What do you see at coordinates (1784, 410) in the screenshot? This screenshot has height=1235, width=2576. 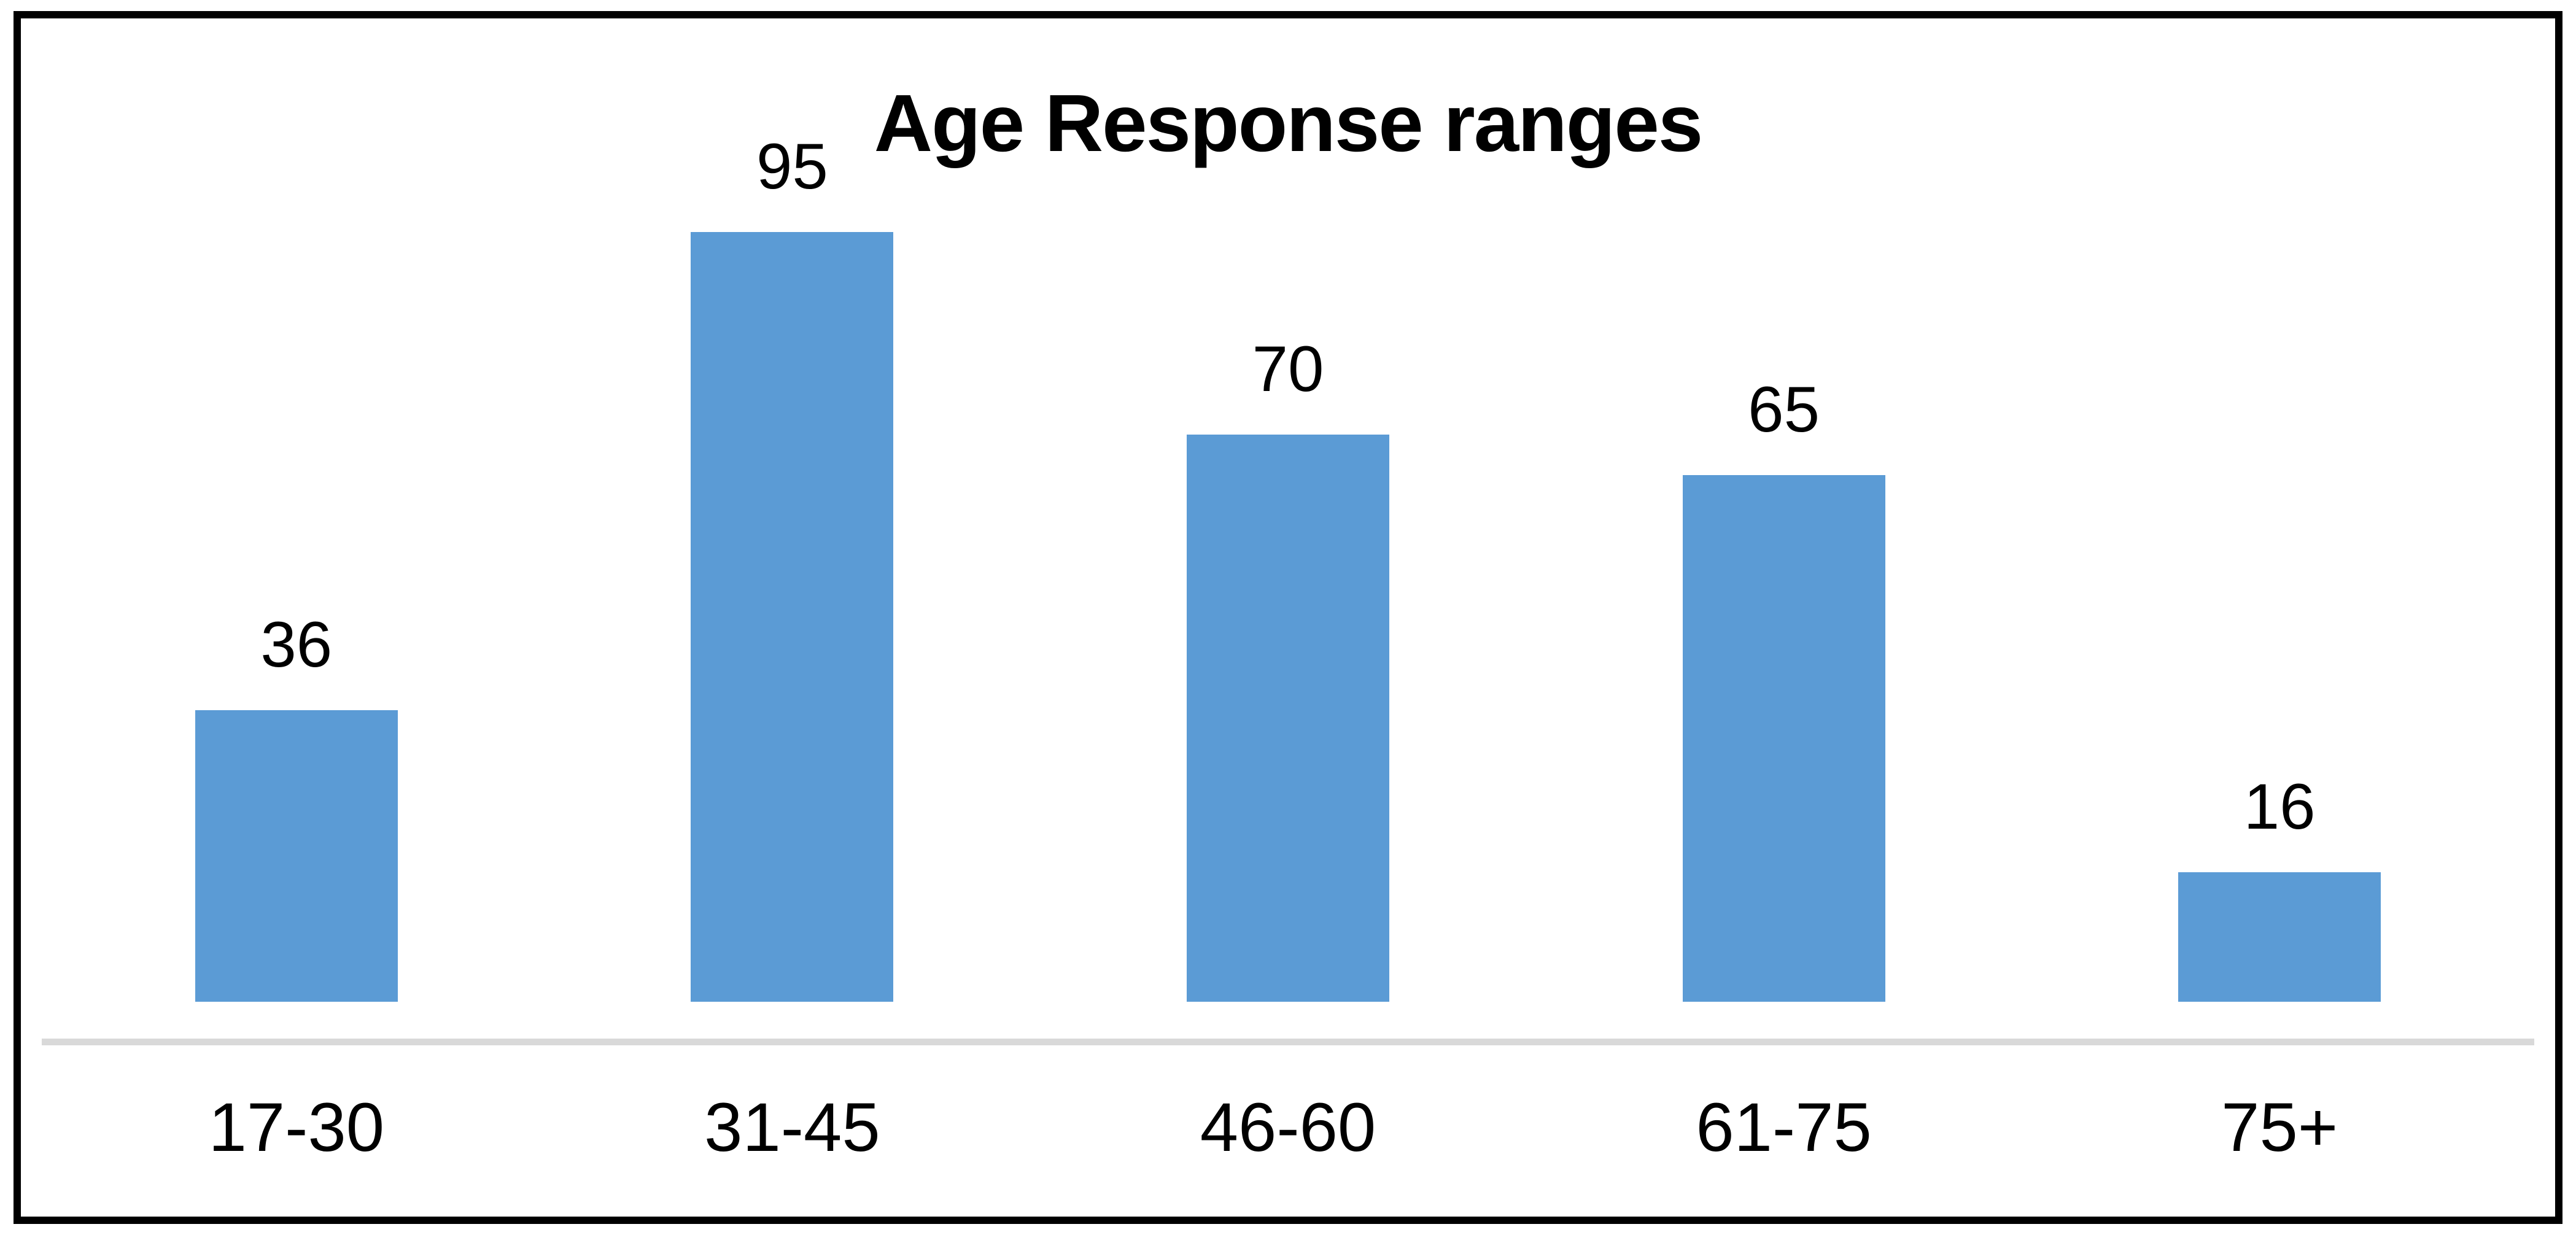 I see `bar-value-label: 65` at bounding box center [1784, 410].